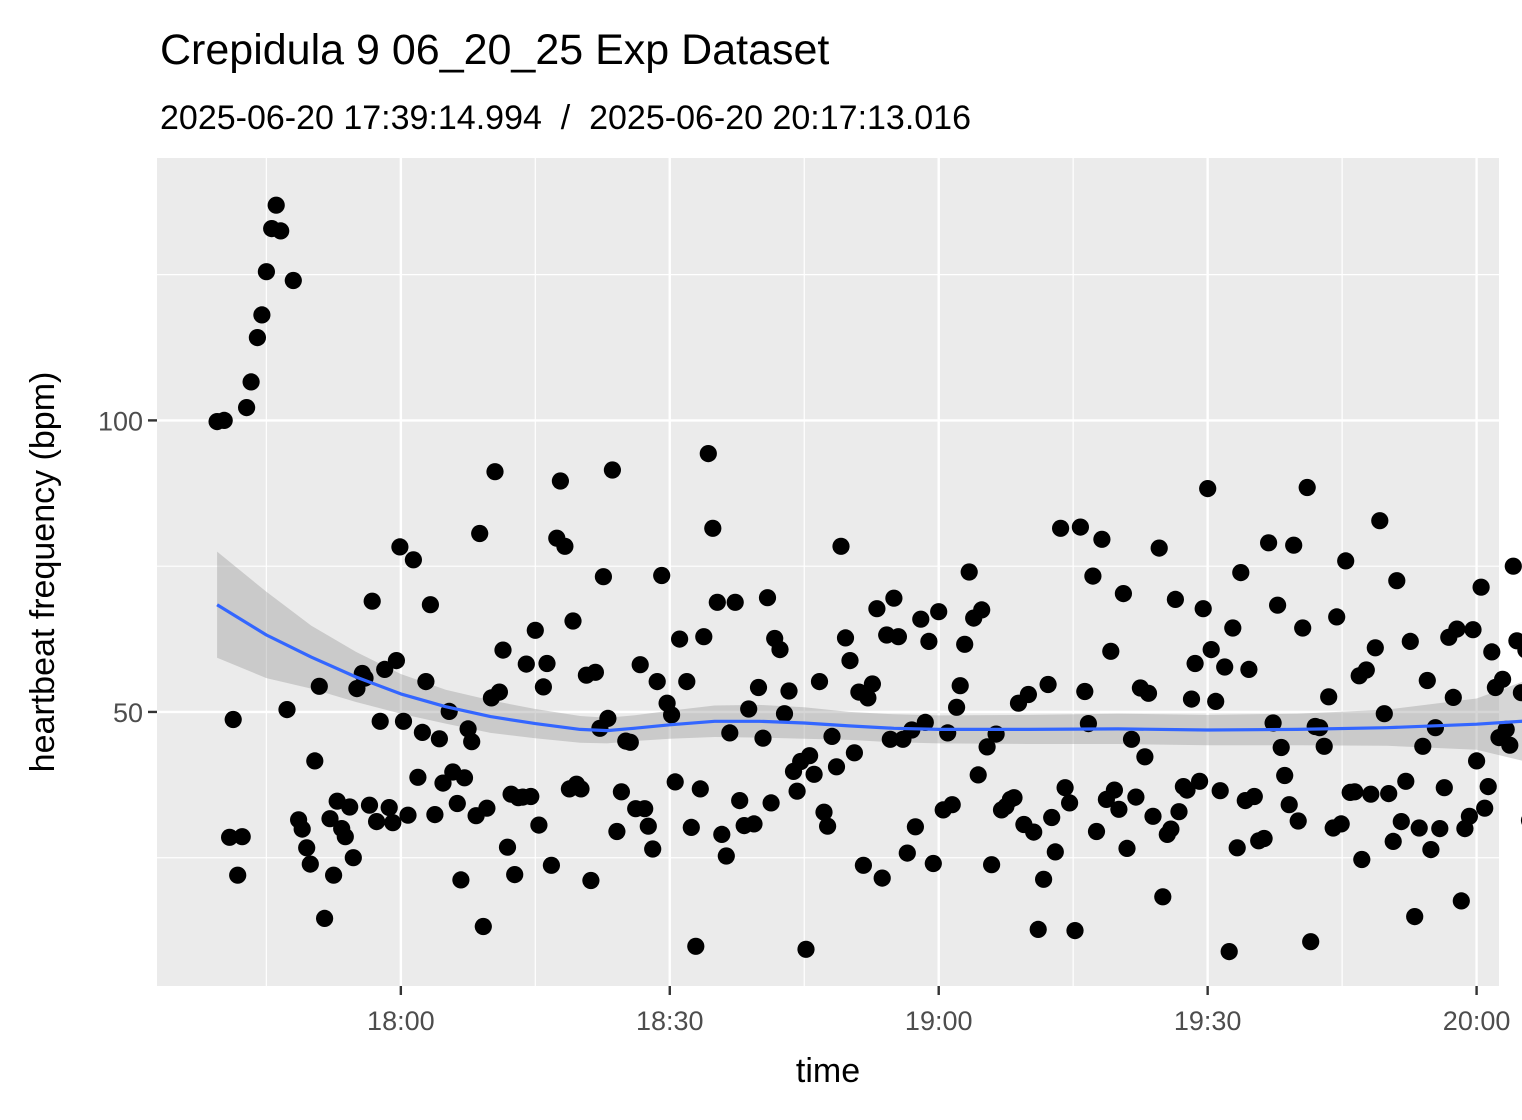 The width and height of the screenshot is (1522, 1120). Describe the element at coordinates (43, 572) in the screenshot. I see `y-axis-label: heartbeat frequency (bpm)` at that location.